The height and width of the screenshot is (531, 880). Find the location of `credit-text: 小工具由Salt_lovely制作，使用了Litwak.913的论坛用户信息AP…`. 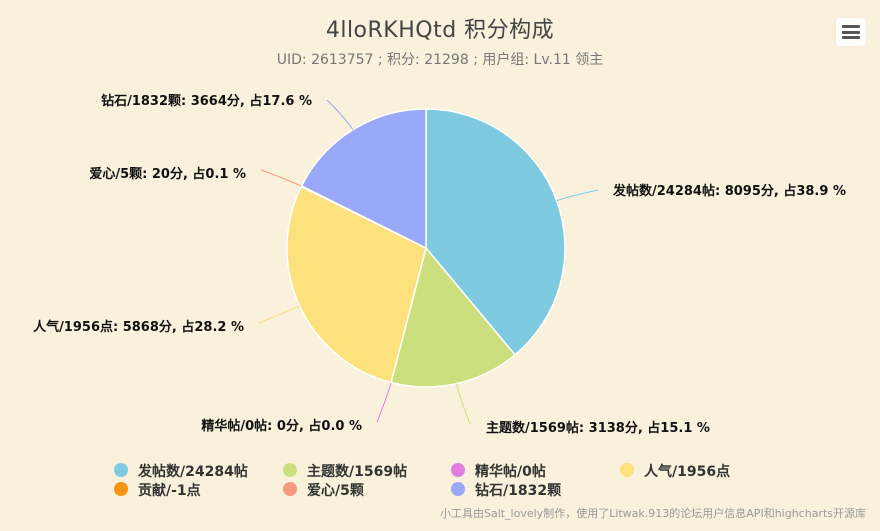

credit-text: 小工具由Salt_lovely制作，使用了Litwak.913的论坛用户信息AP… is located at coordinates (652, 513).